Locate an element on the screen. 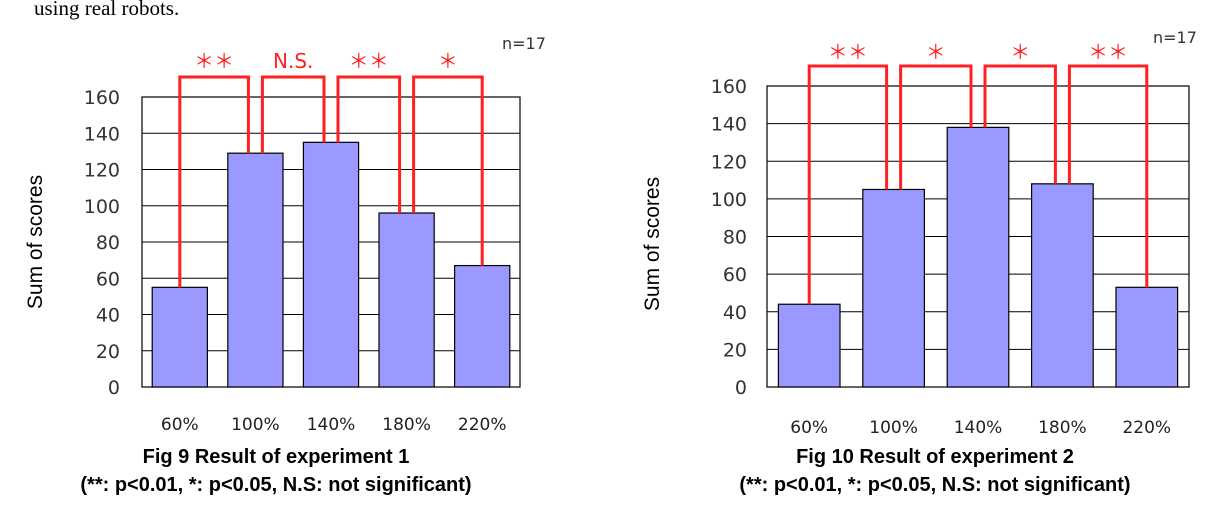 This screenshot has height=528, width=1230. figure-caption-title: Fig 10 Result of experiment 2 is located at coordinates (935, 457).